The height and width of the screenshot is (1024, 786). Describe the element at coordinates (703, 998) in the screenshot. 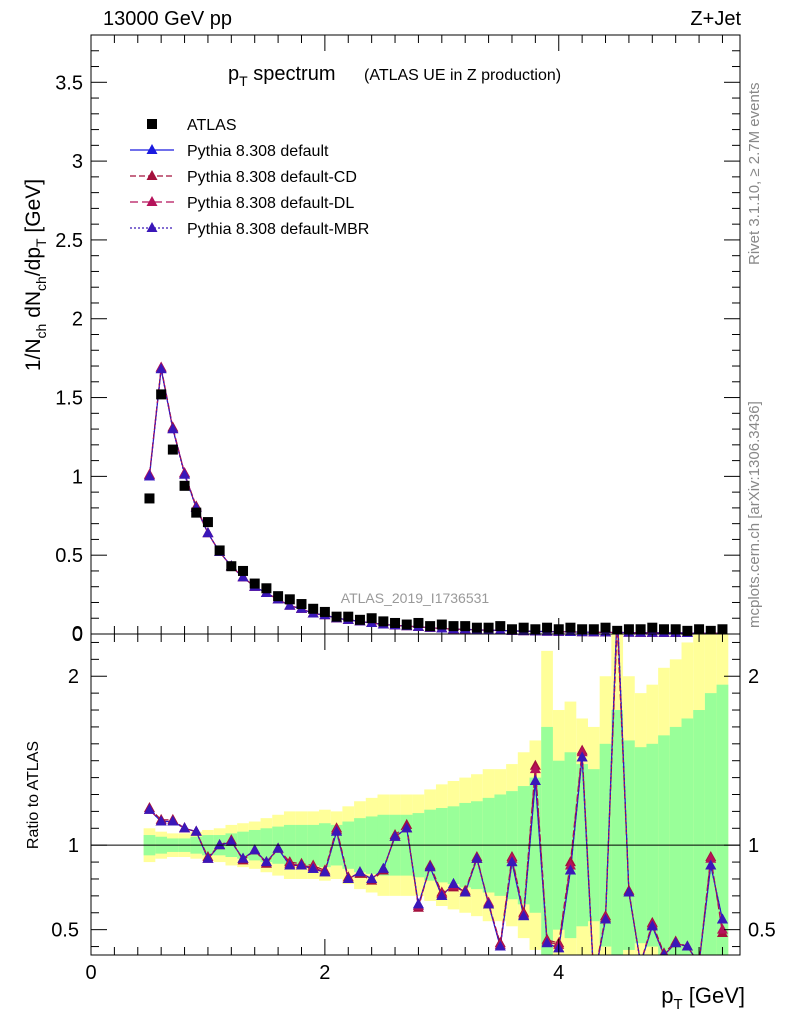

I see `x-axis-label: pT [GeV]` at that location.